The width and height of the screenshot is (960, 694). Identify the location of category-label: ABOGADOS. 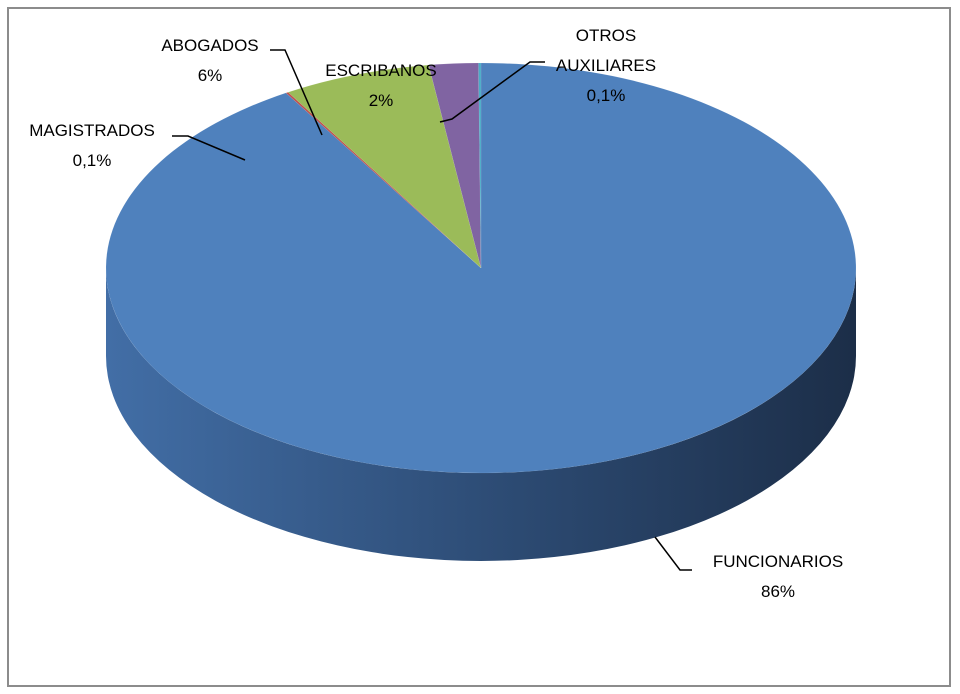
(210, 45).